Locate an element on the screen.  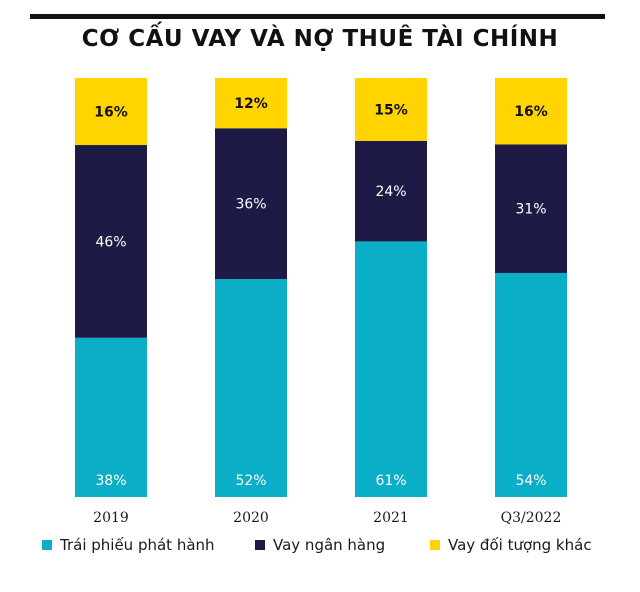
bar-0-label-other: 16% is located at coordinates (111, 113).